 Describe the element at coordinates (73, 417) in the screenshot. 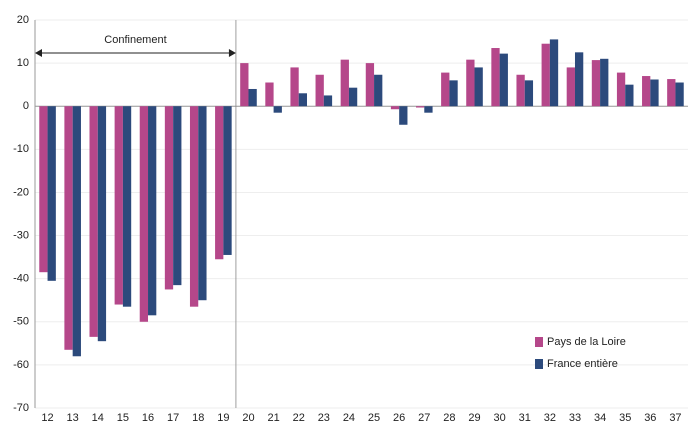

I see `x-tick-label: 13` at that location.